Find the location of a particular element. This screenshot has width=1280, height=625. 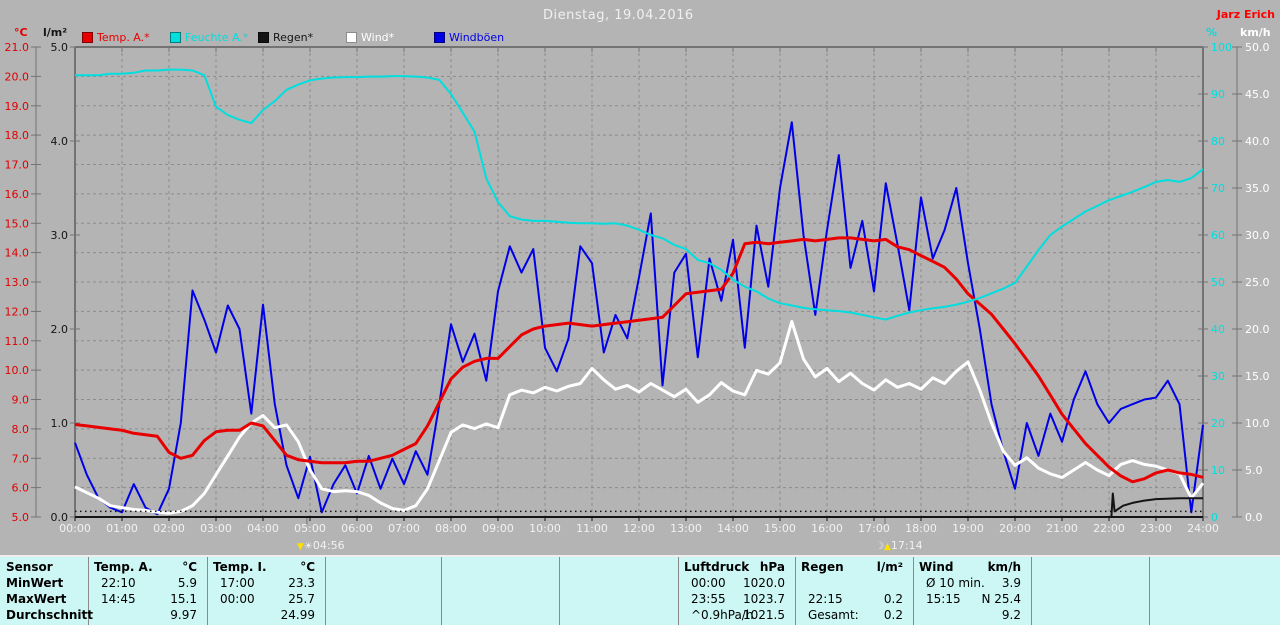

svg-text: 5.0 is located at coordinates (60, 47).